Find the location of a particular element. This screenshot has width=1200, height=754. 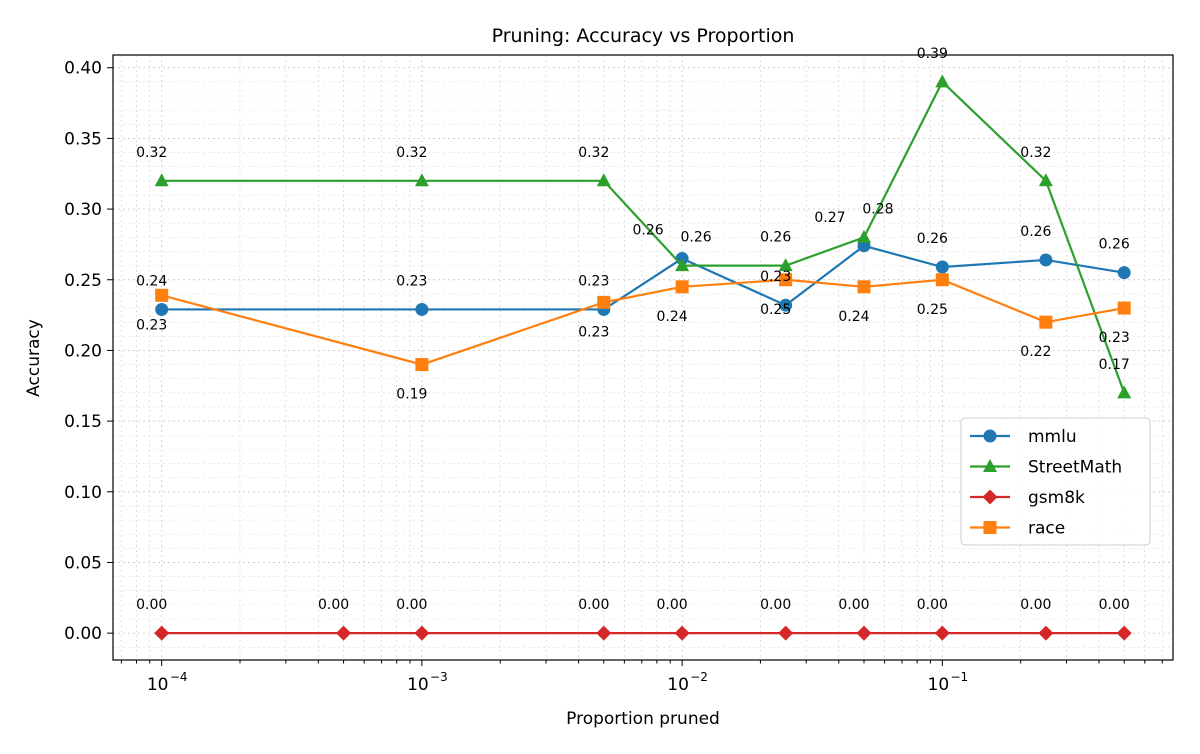

legend-marker-gsm8k is located at coordinates (990, 497).